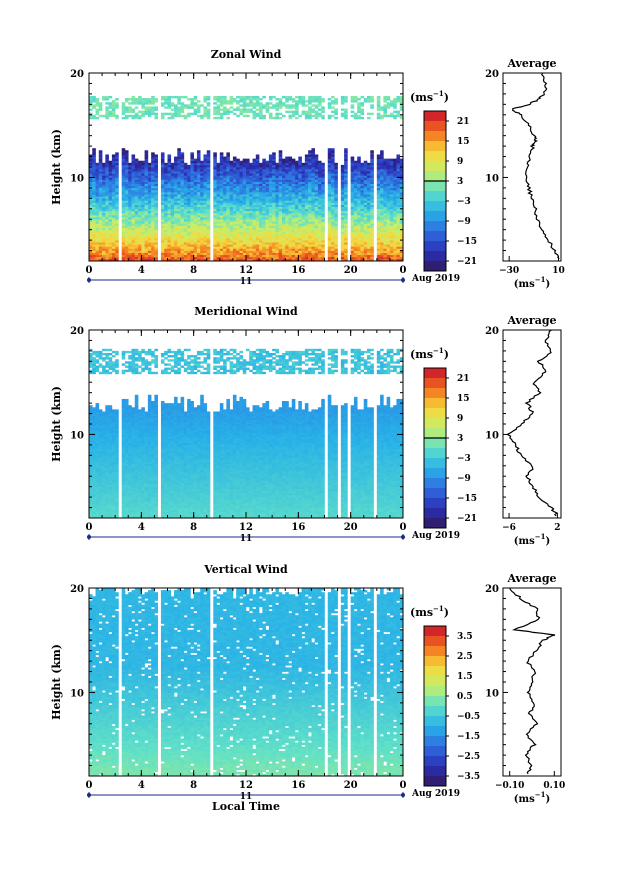  What do you see at coordinates (56, 424) in the screenshot?
I see `y-axis-label: Height (km)` at bounding box center [56, 424].